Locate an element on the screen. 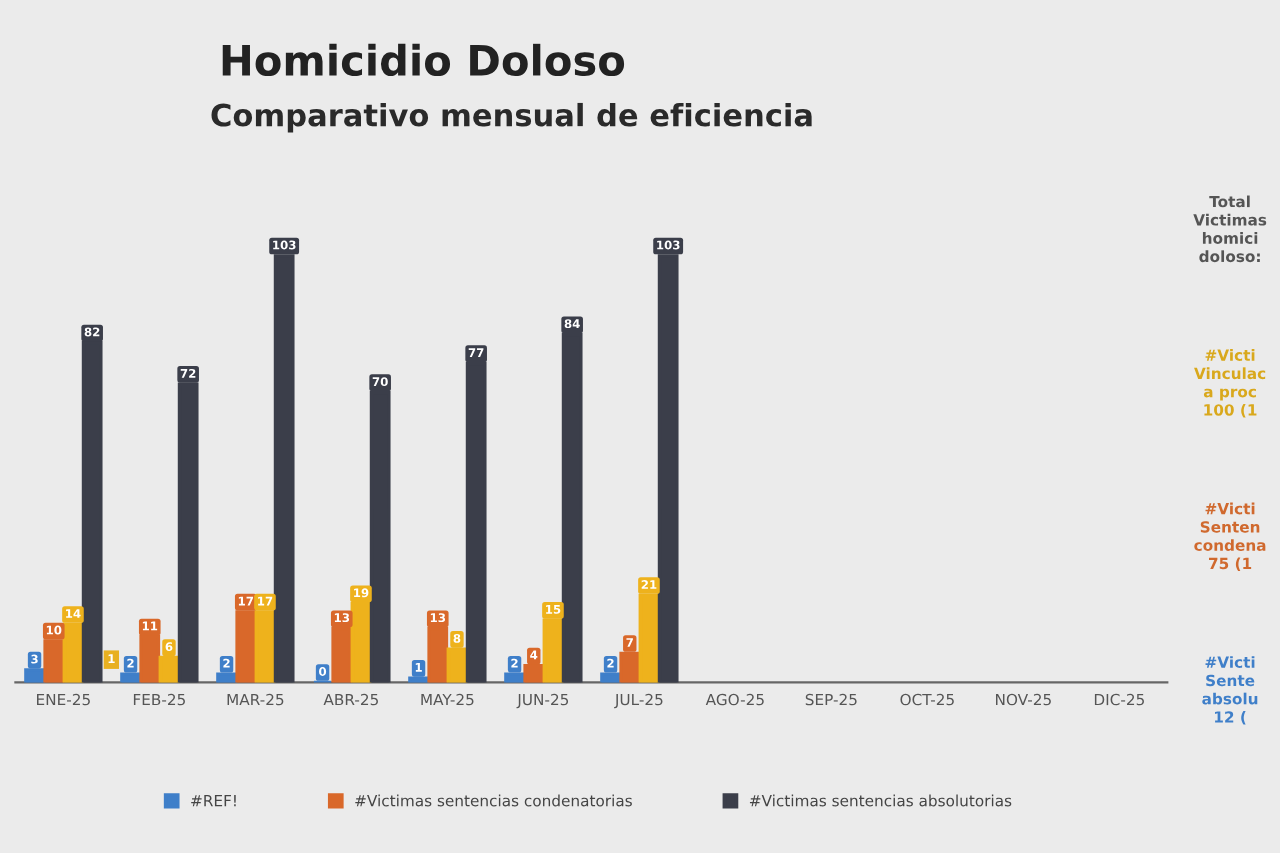  data-label: 7 is located at coordinates (629, 642).